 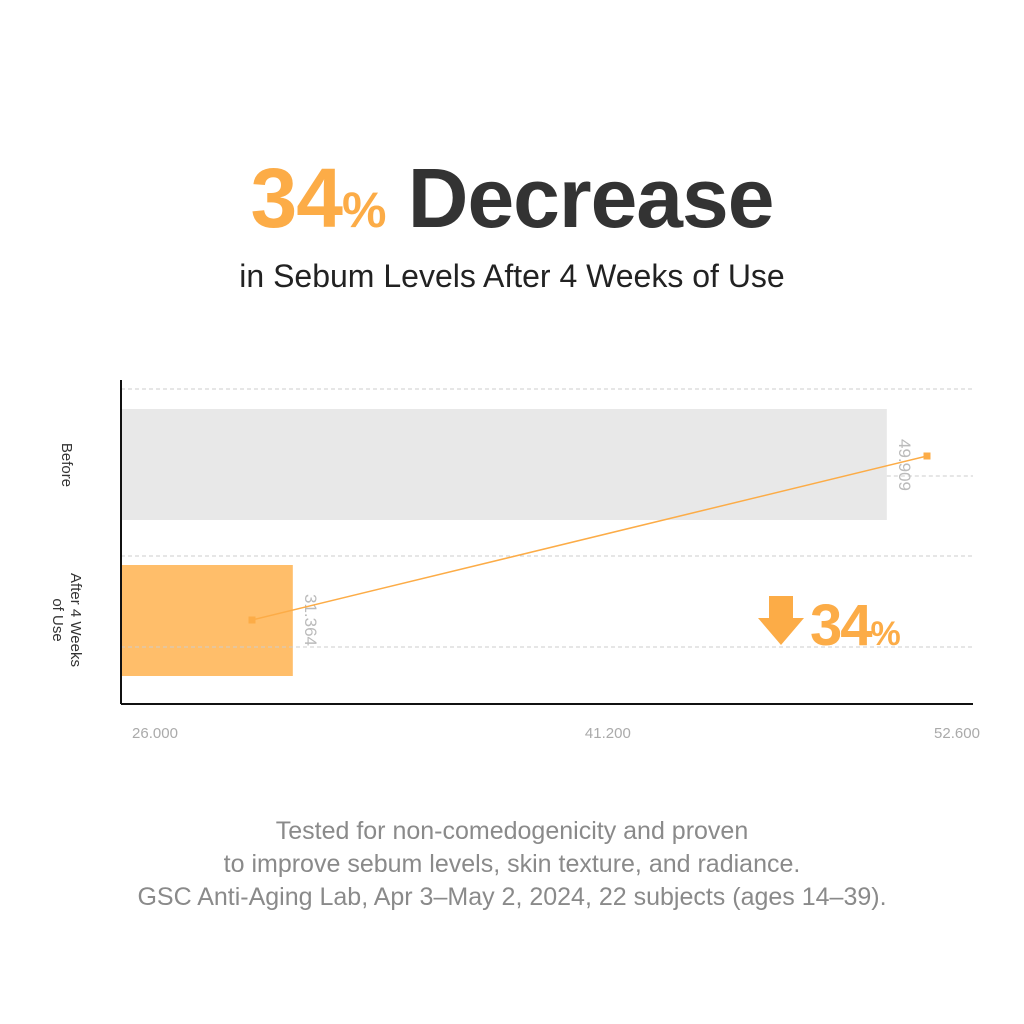 I want to click on down-arrow-icon, so click(x=781, y=620).